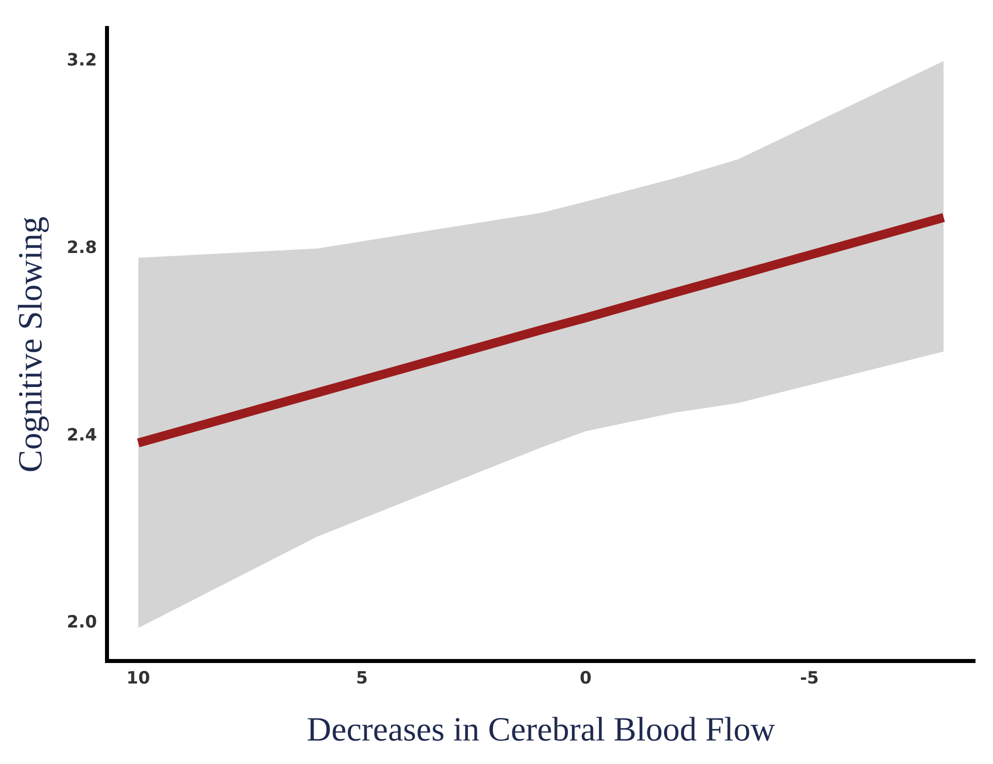 This screenshot has width=993, height=764. What do you see at coordinates (82, 622) in the screenshot?
I see `y-tick-label: 2.0` at bounding box center [82, 622].